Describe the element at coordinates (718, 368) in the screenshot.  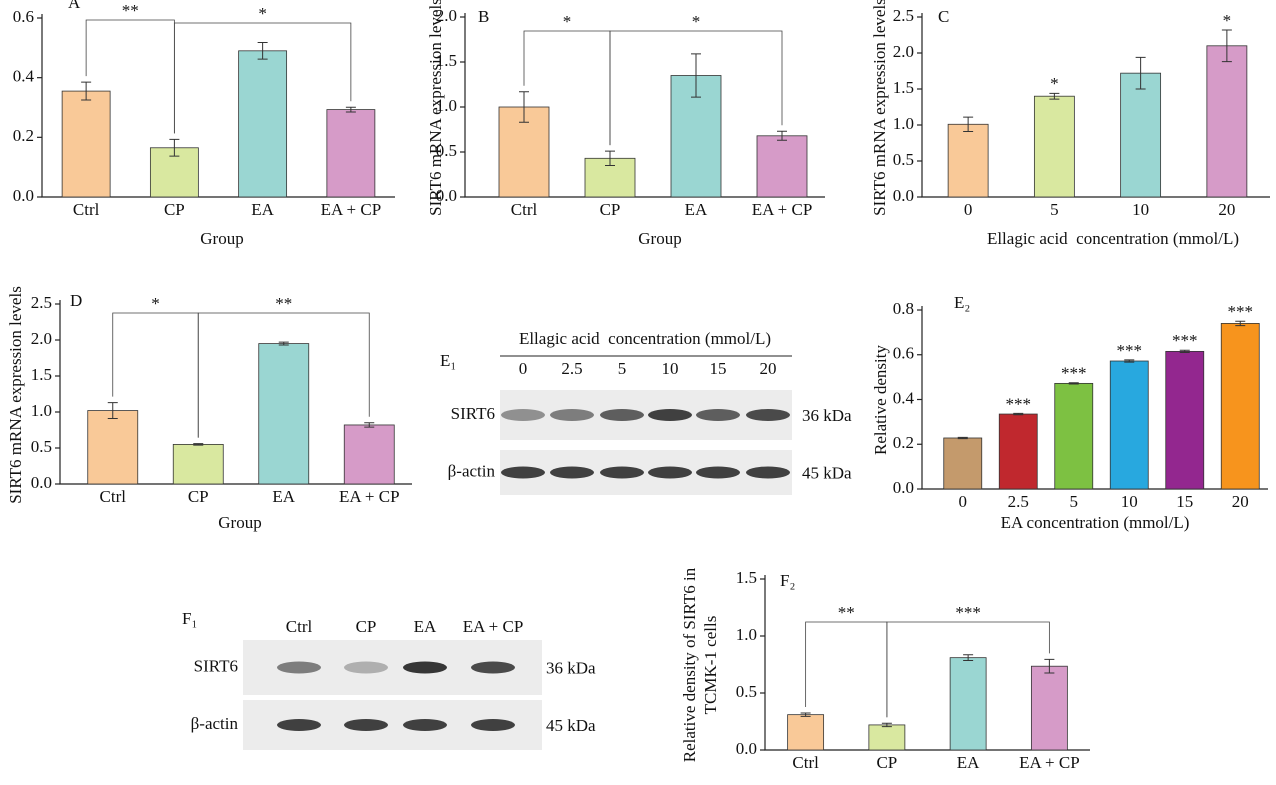
I see `lane-label: 15` at that location.